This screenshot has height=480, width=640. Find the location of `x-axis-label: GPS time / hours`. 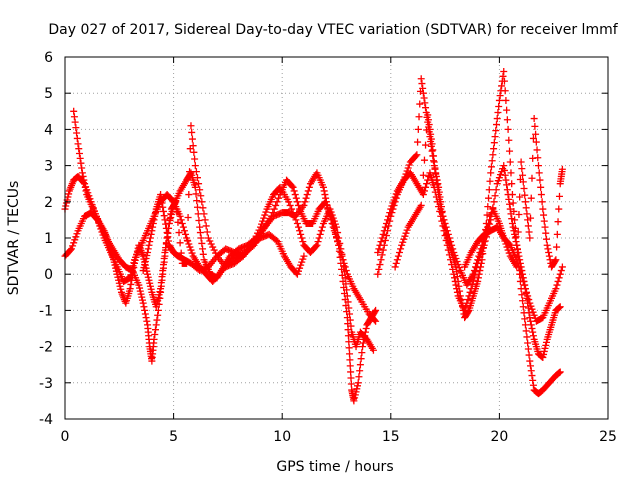

x-axis-label: GPS time / hours is located at coordinates (334, 467).